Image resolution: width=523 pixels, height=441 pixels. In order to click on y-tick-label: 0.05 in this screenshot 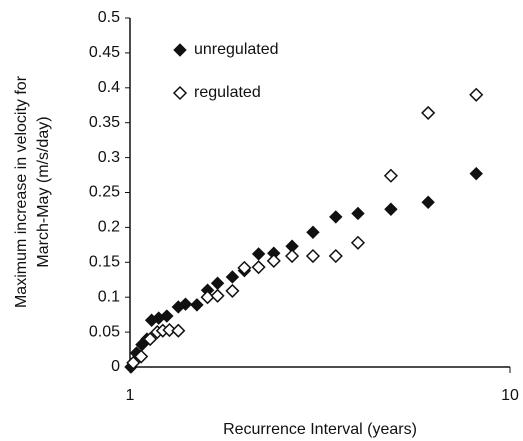, I will do `click(104, 331)`.